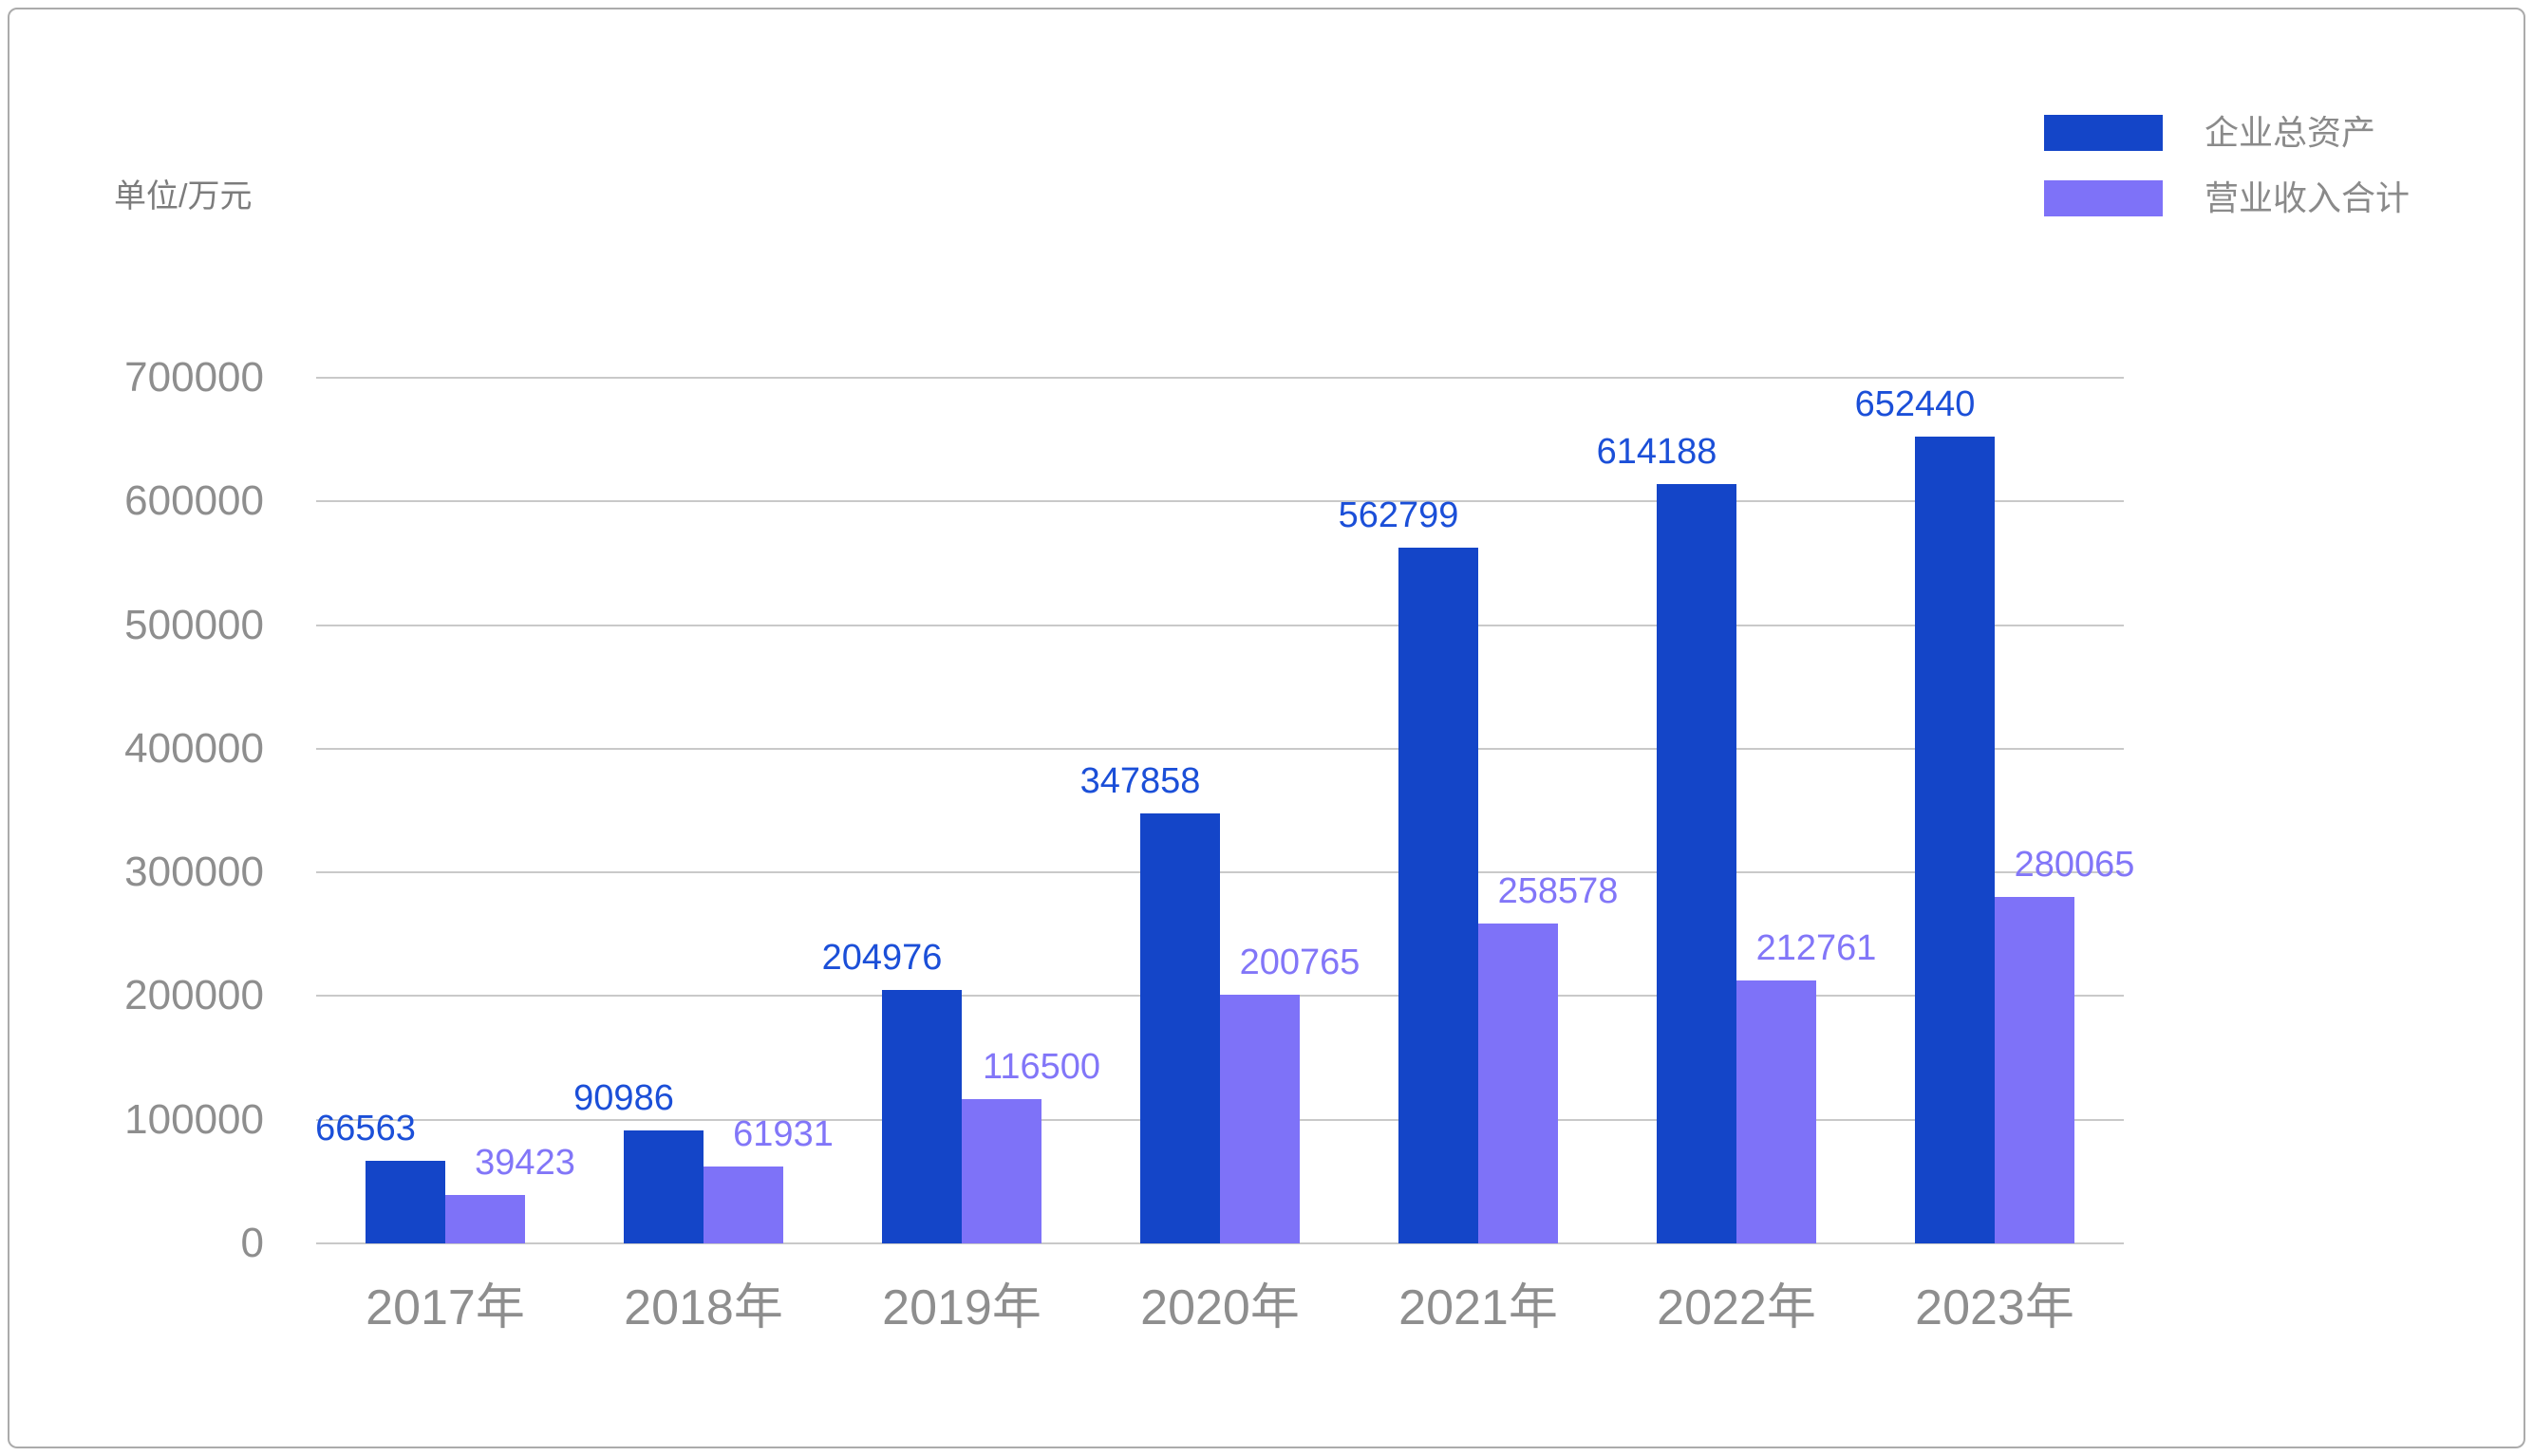 The width and height of the screenshot is (2533, 1456). Describe the element at coordinates (1002, 1171) in the screenshot. I see `bar-revenue-2019` at that location.